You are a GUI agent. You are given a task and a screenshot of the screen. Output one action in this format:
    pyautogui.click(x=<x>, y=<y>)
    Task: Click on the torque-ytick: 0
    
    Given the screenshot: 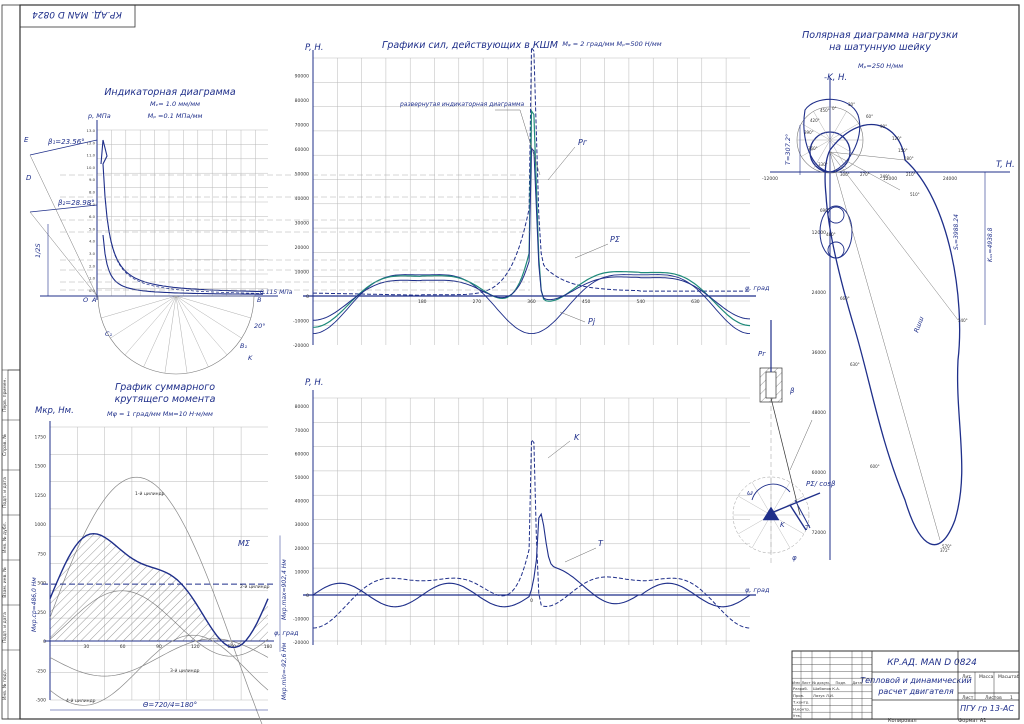 What is the action you would take?
    pyautogui.click(x=44, y=642)
    